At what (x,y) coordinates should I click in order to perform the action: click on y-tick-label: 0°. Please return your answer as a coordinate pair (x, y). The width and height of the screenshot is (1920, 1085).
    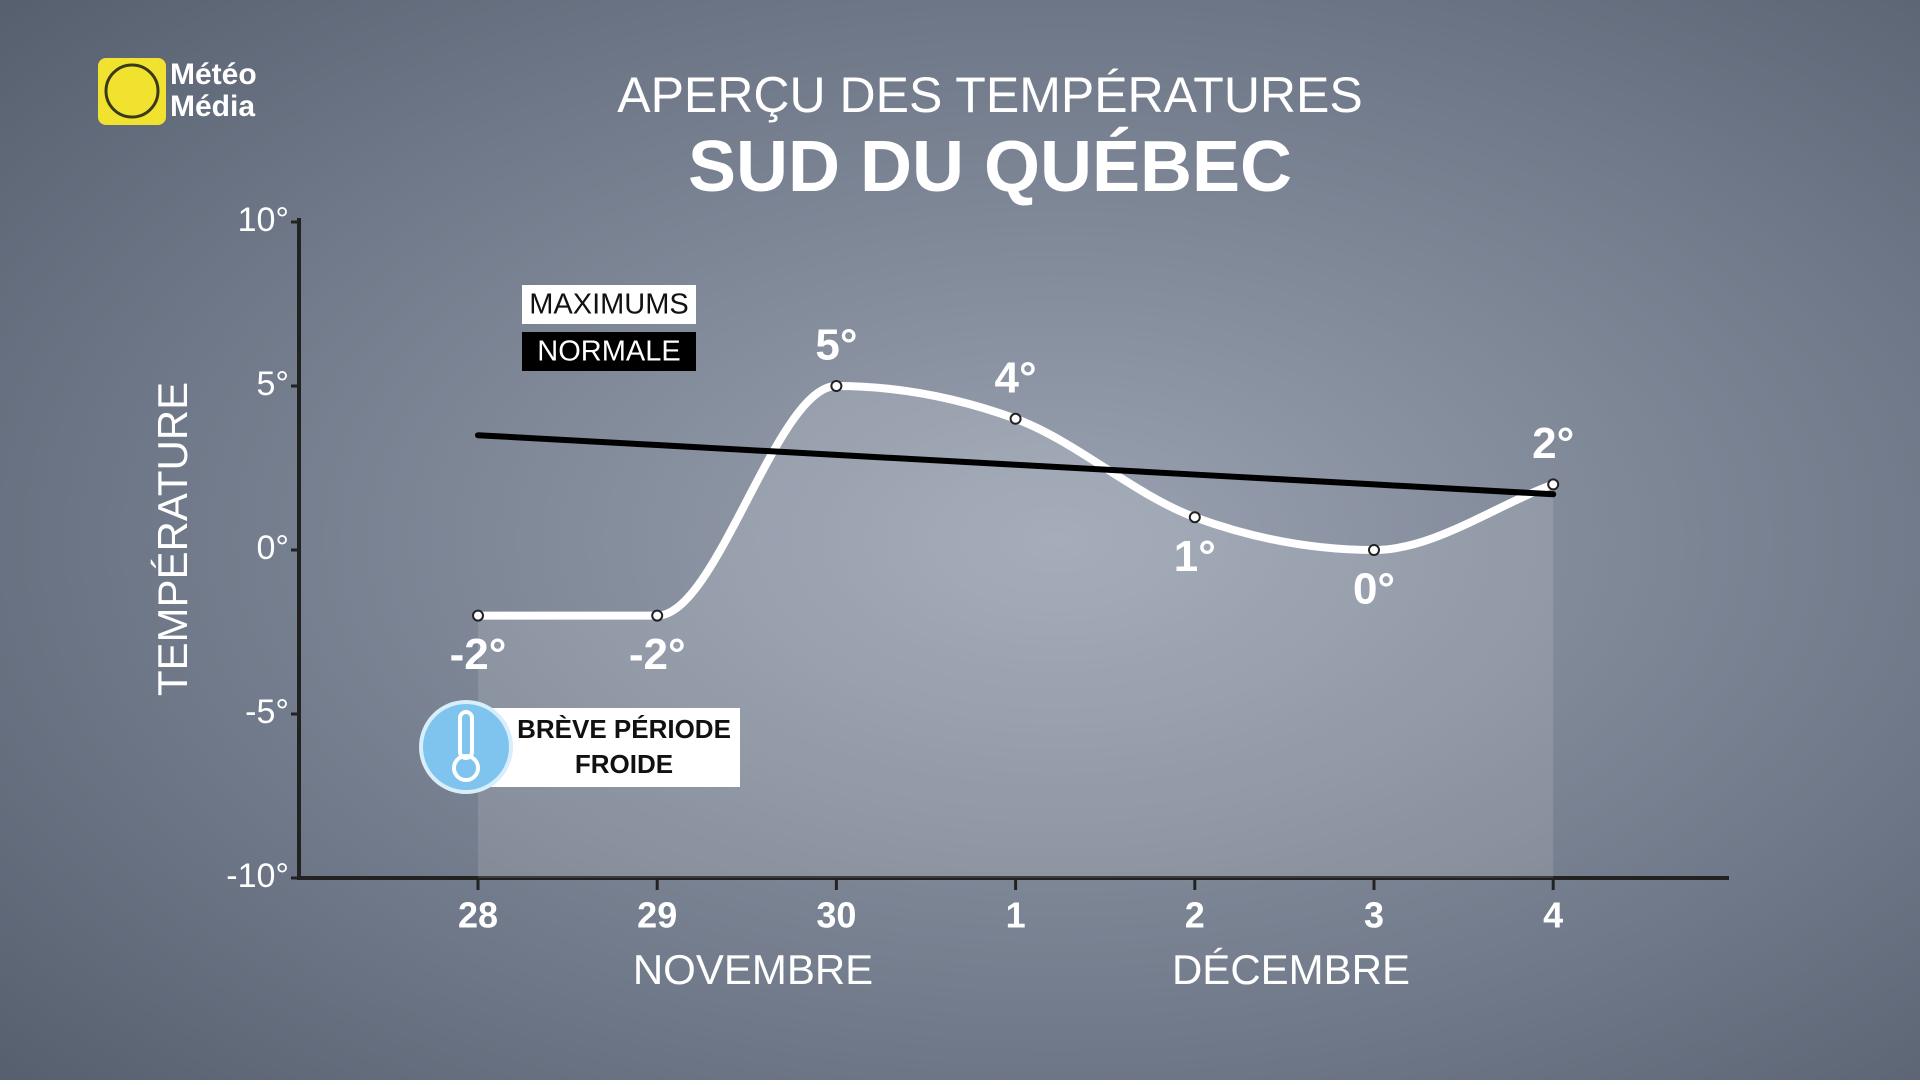
    Looking at the image, I should click on (272, 548).